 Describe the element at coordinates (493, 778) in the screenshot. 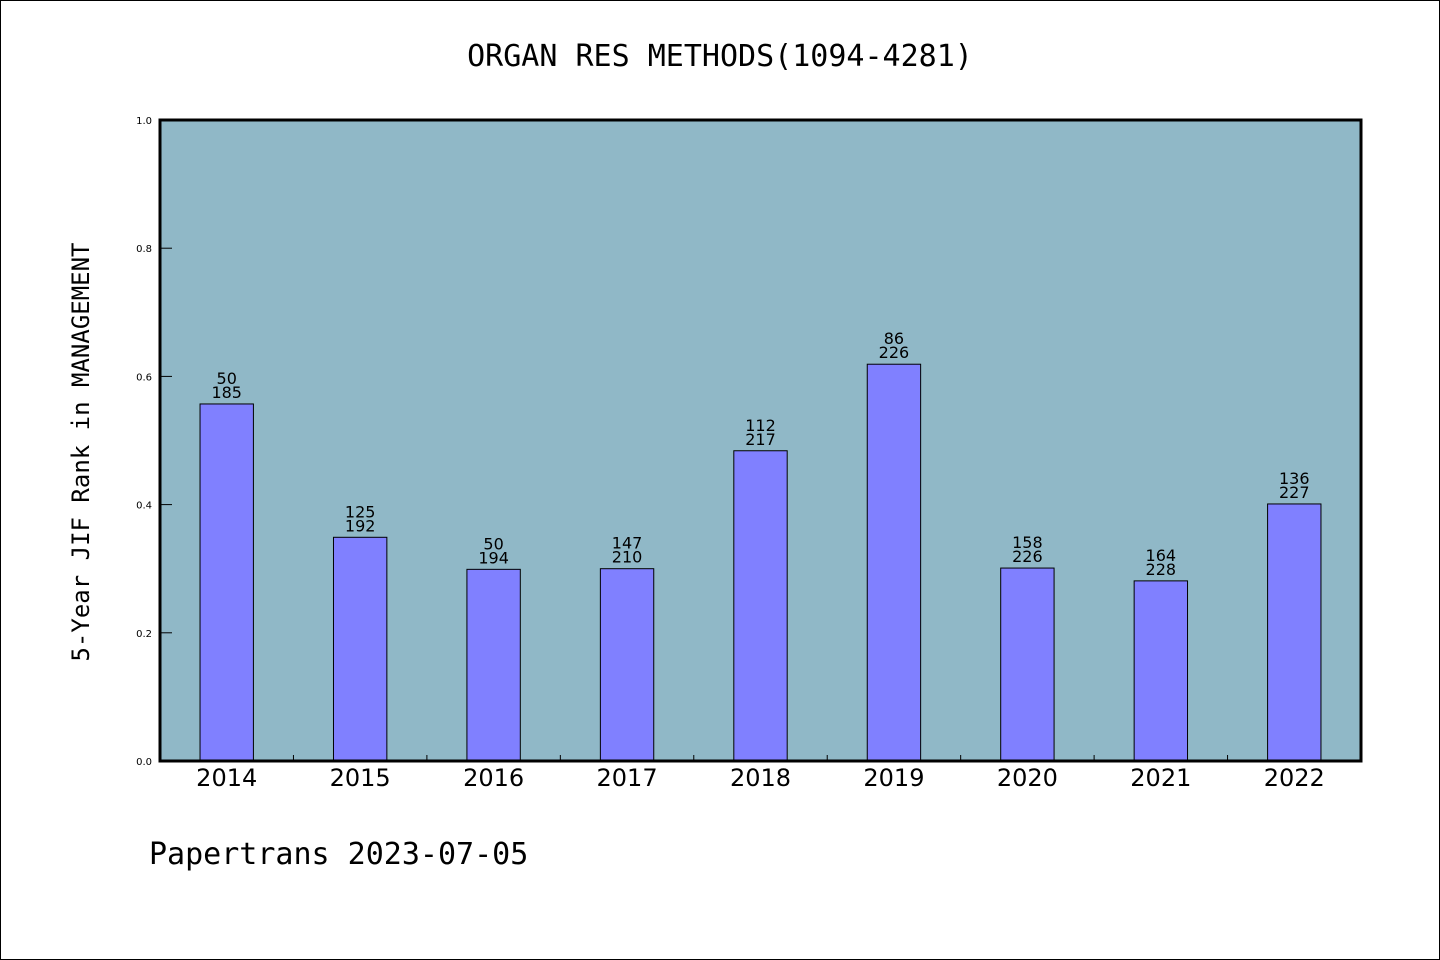

I see `x-tick-label: 2016` at that location.